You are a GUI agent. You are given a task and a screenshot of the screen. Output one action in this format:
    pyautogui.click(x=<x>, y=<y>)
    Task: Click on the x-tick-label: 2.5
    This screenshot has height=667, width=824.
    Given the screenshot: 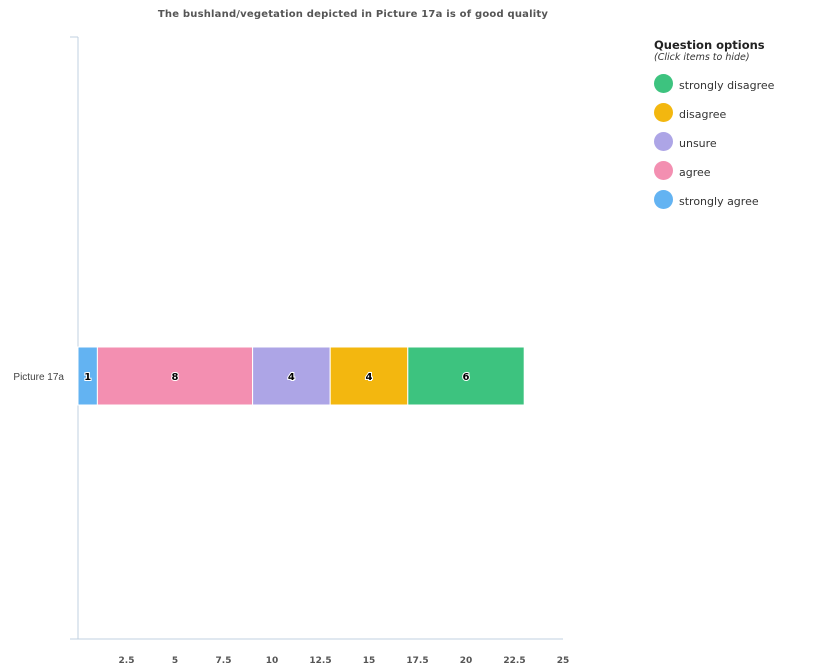 What is the action you would take?
    pyautogui.click(x=127, y=661)
    